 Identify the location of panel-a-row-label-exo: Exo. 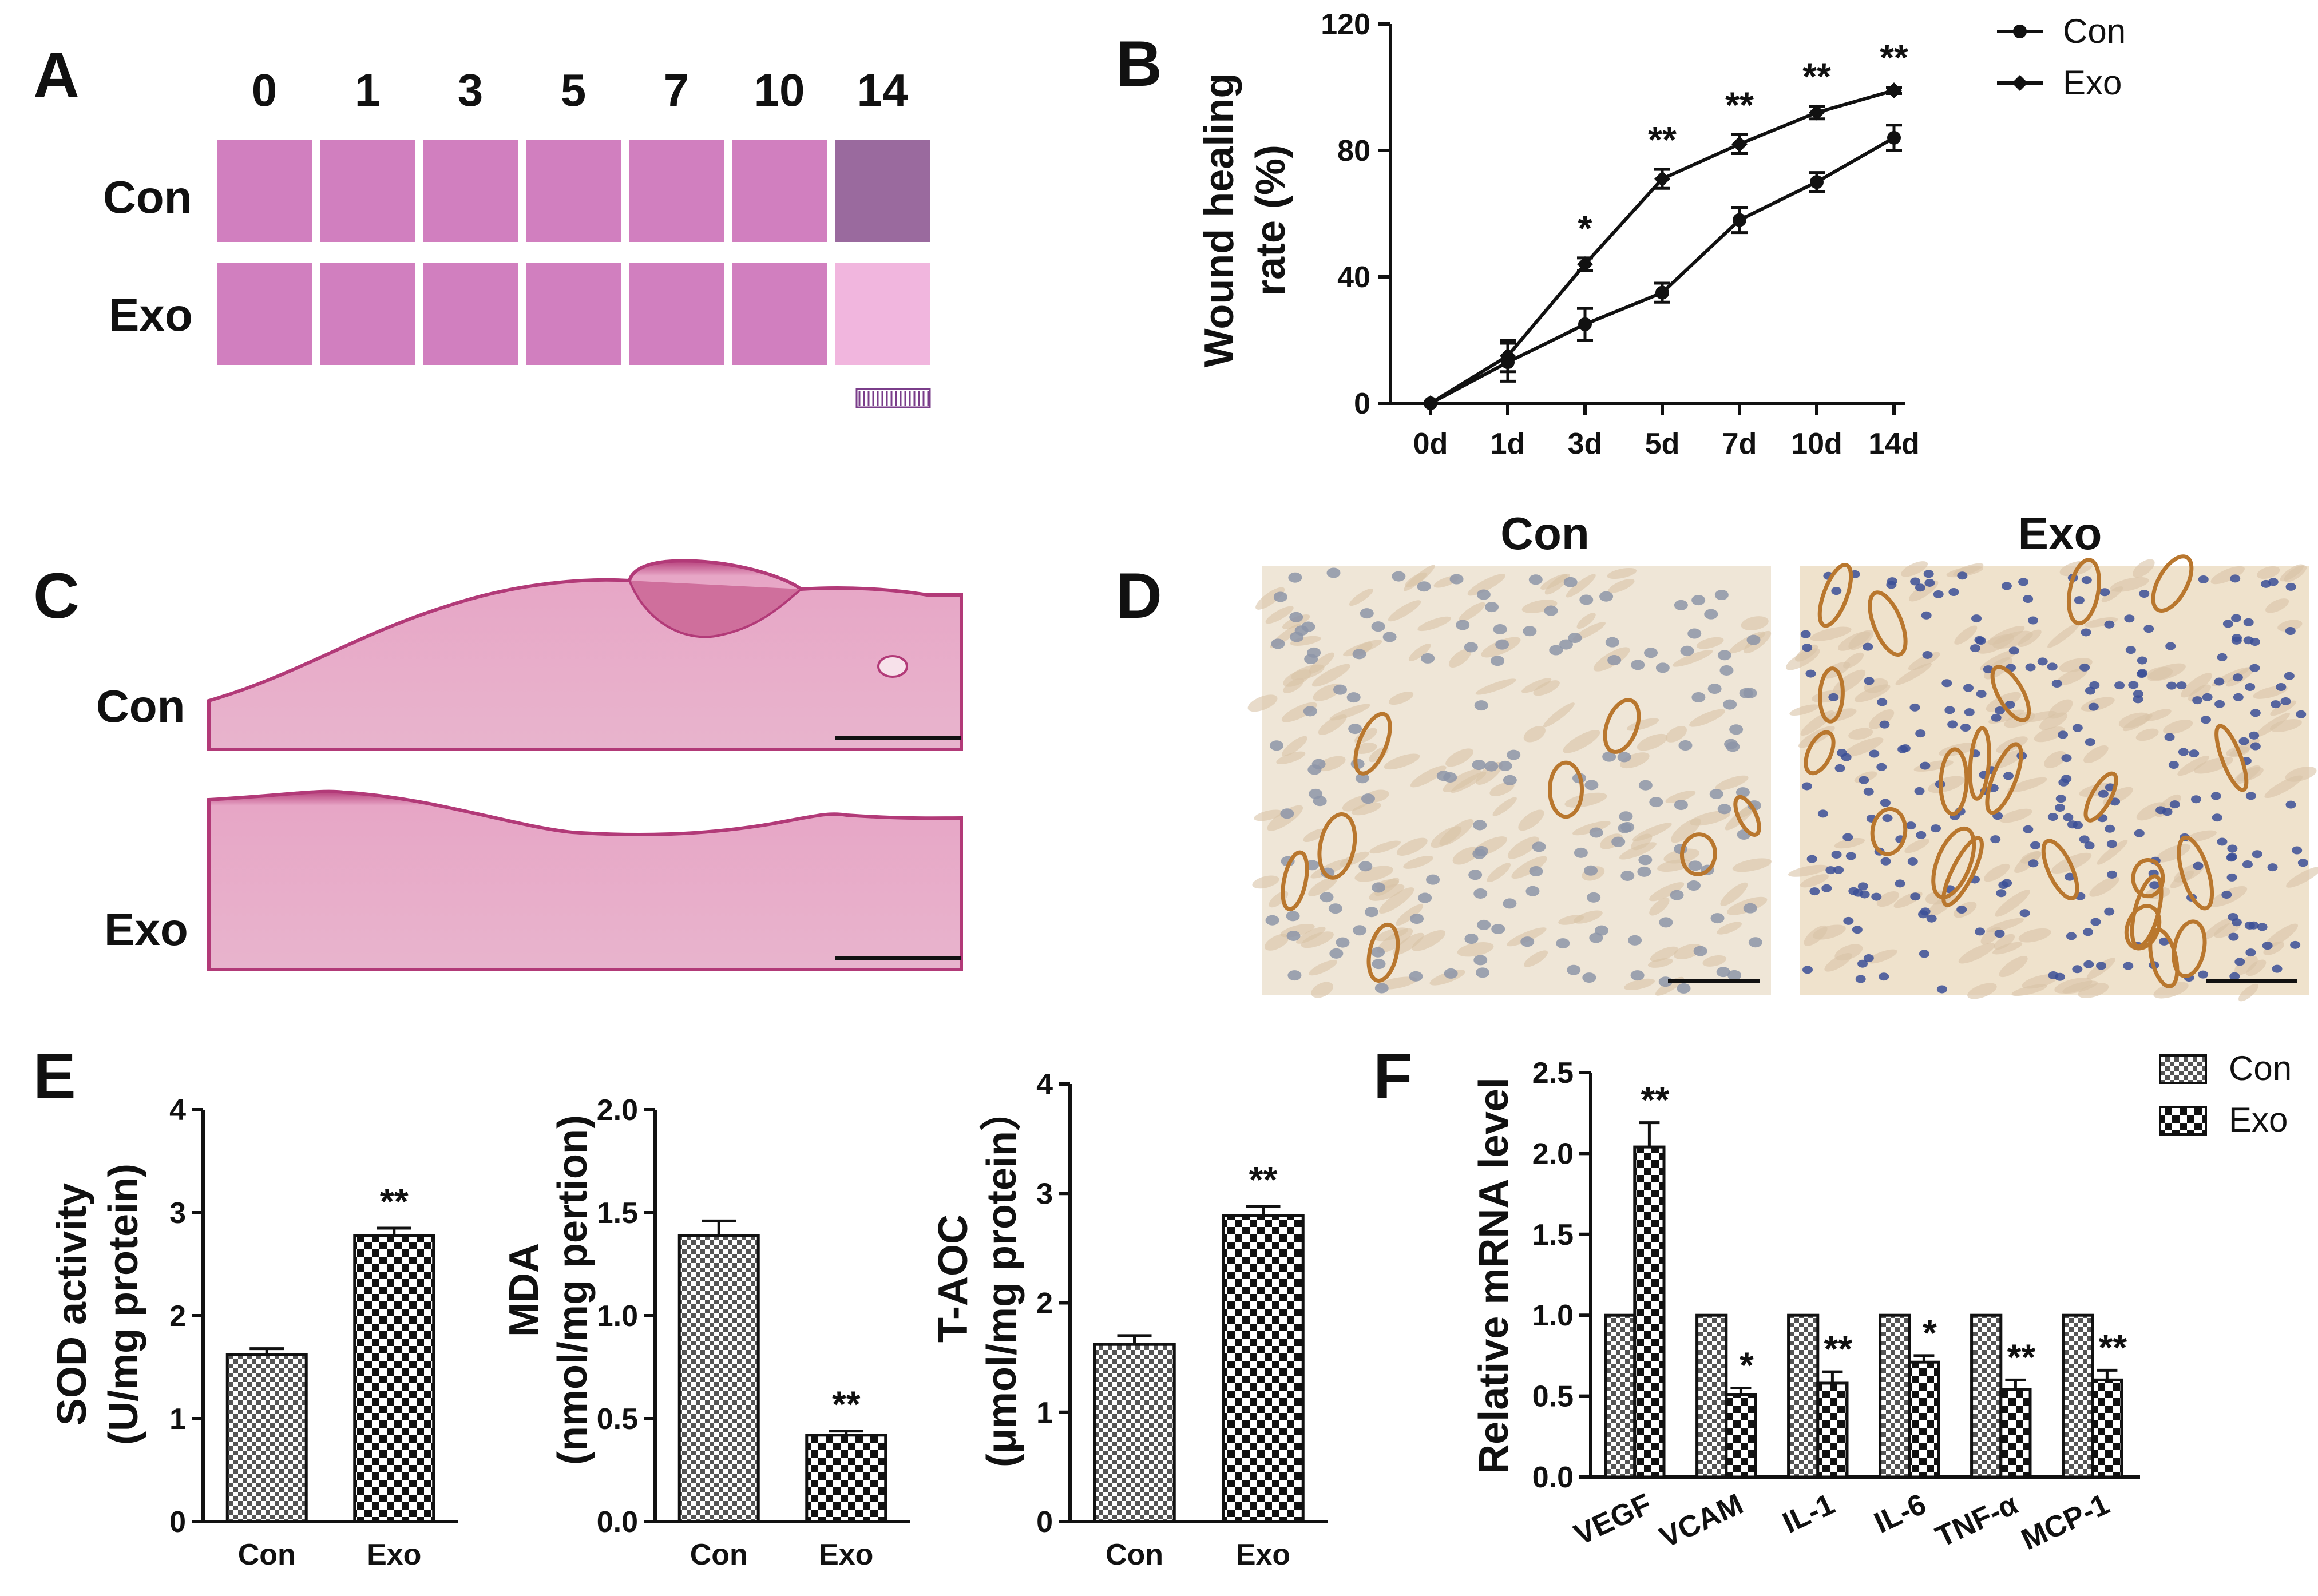
(151, 314).